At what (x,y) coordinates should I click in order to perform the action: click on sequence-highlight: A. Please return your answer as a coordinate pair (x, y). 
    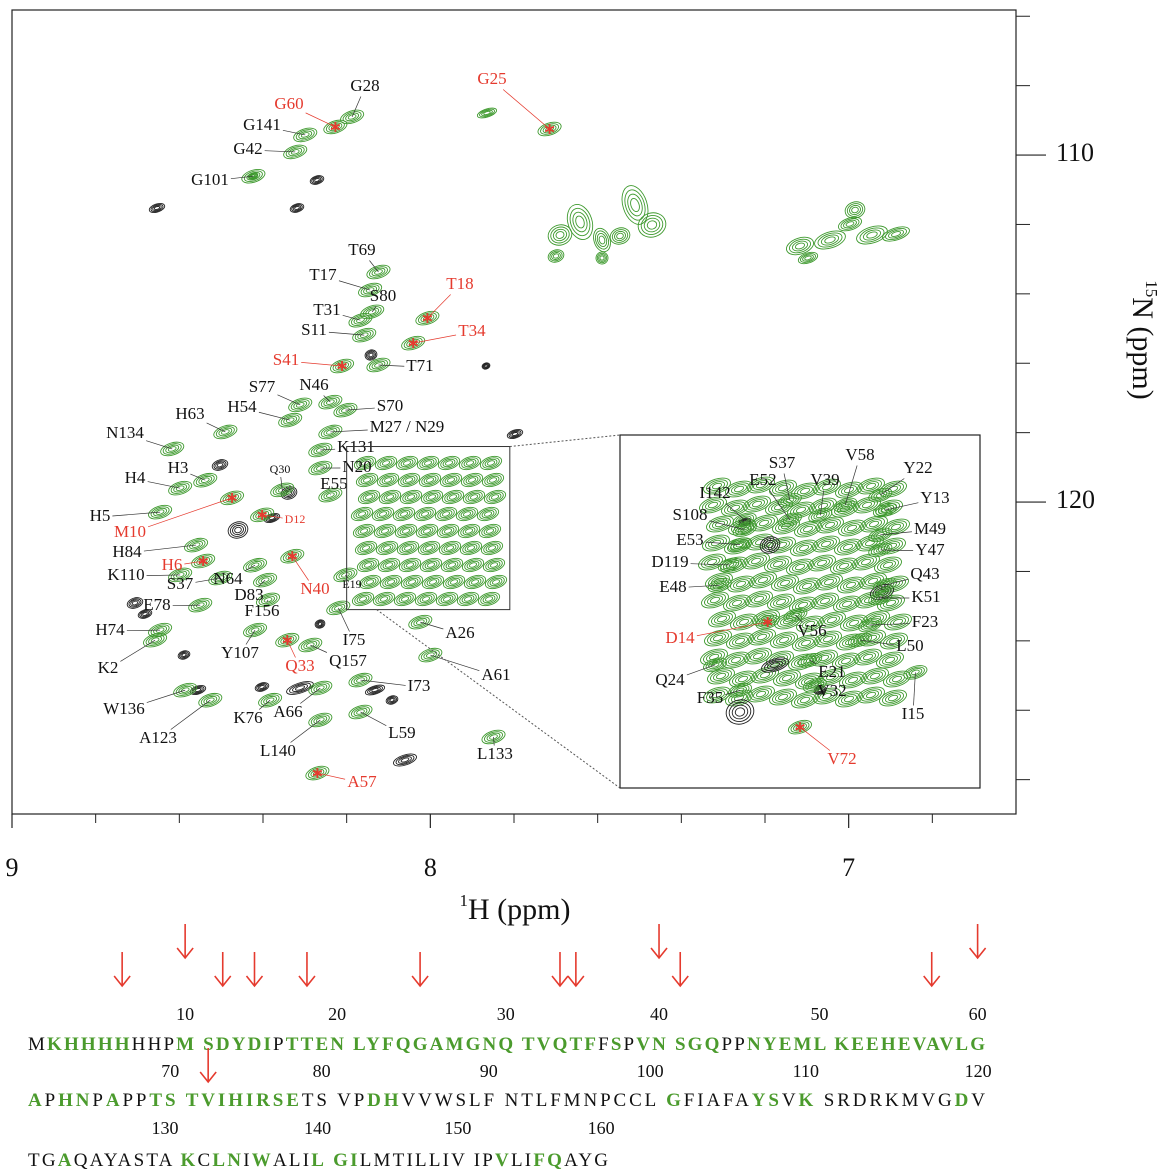
    Looking at the image, I should click on (65, 1160).